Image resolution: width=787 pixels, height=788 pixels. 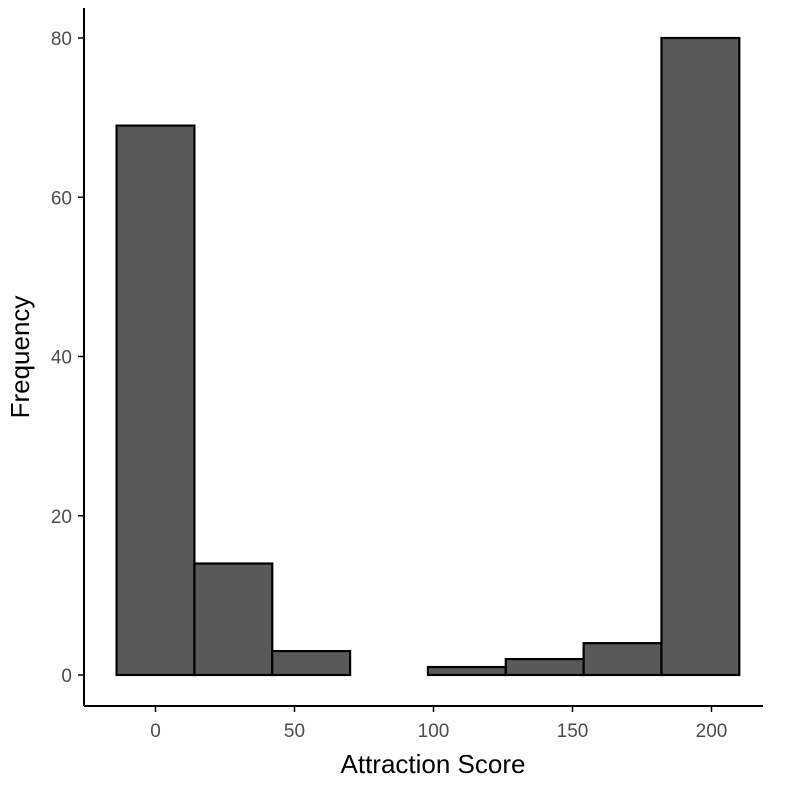 I want to click on y-tick-label: 80, so click(x=61, y=39).